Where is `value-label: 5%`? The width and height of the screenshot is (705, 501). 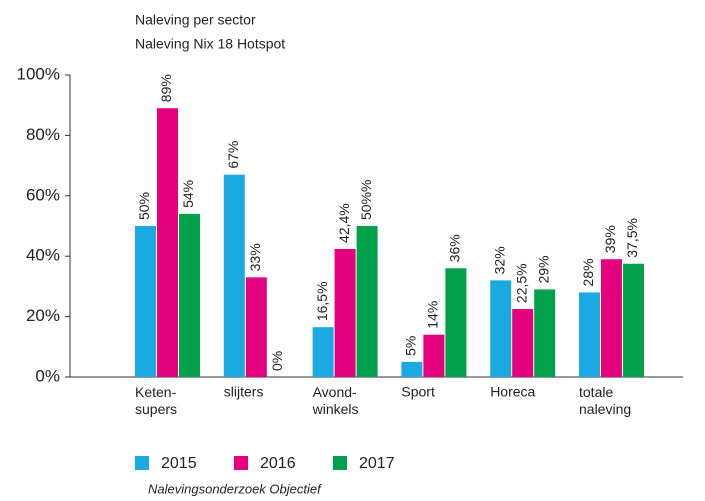
value-label: 5% is located at coordinates (411, 346).